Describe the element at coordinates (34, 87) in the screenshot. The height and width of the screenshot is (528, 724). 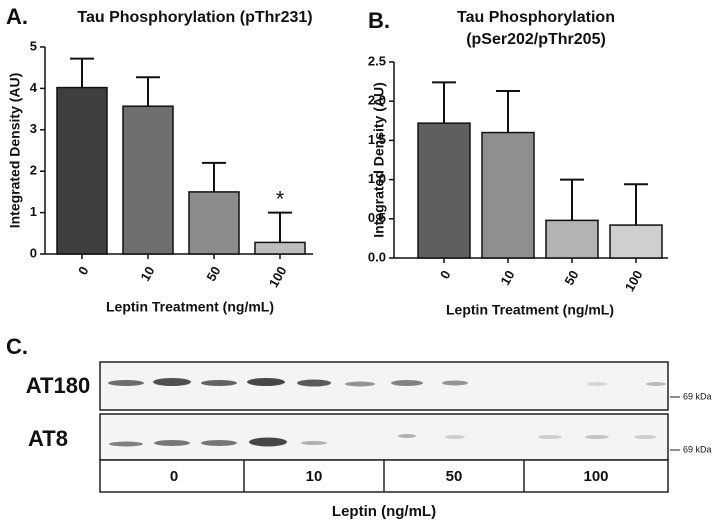
I see `y-tick-label: 4` at that location.